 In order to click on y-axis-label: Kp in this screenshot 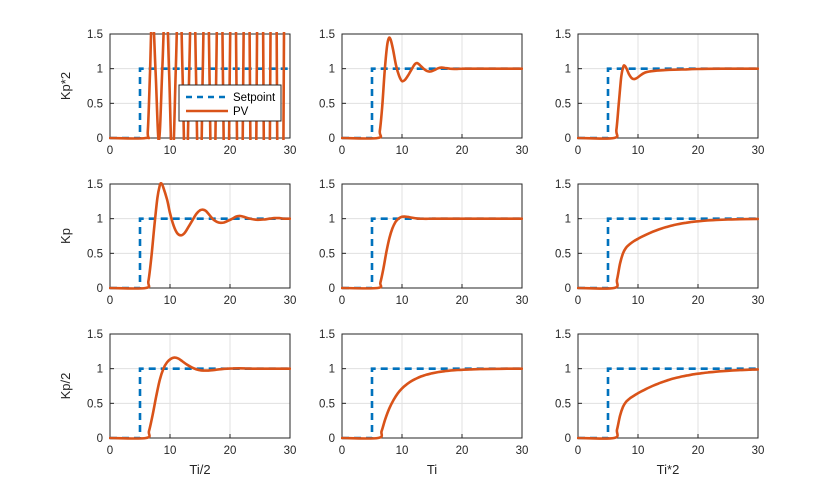, I will do `click(65, 236)`.